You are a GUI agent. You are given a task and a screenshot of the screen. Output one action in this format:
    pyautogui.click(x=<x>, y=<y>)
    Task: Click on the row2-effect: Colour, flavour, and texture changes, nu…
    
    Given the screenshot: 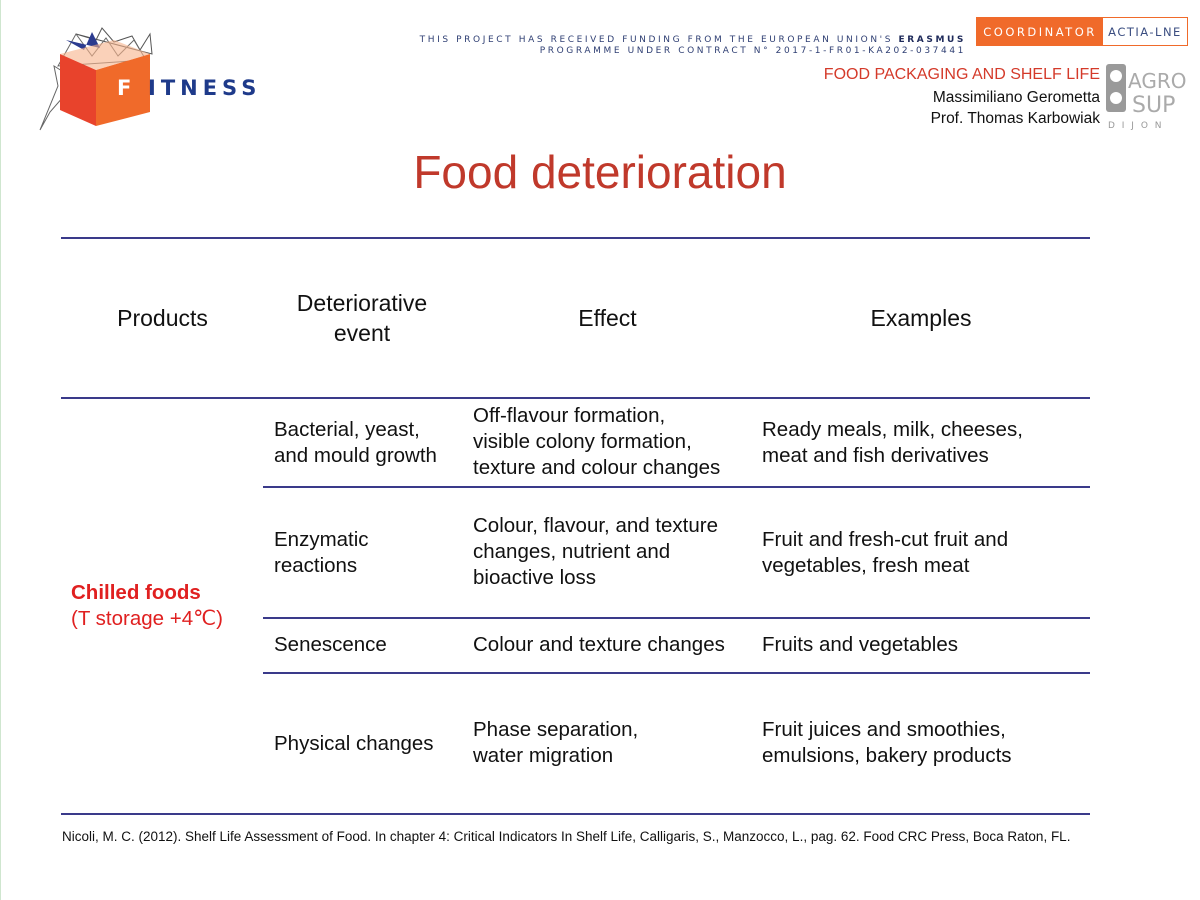 What is the action you would take?
    pyautogui.click(x=596, y=551)
    